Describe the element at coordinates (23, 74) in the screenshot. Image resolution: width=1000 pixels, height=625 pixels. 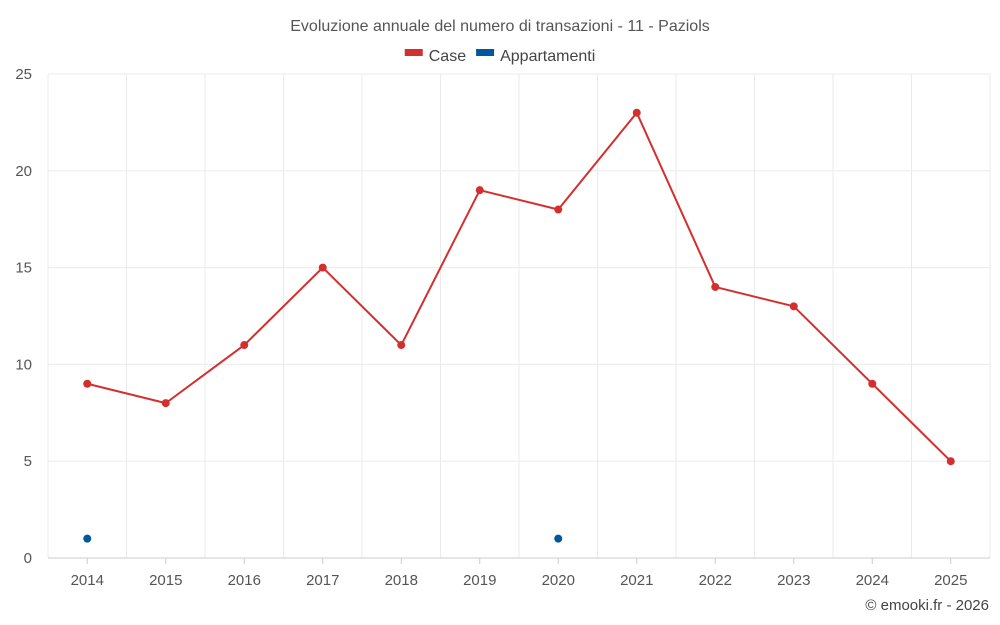
I see `y-tick-label: 25` at that location.